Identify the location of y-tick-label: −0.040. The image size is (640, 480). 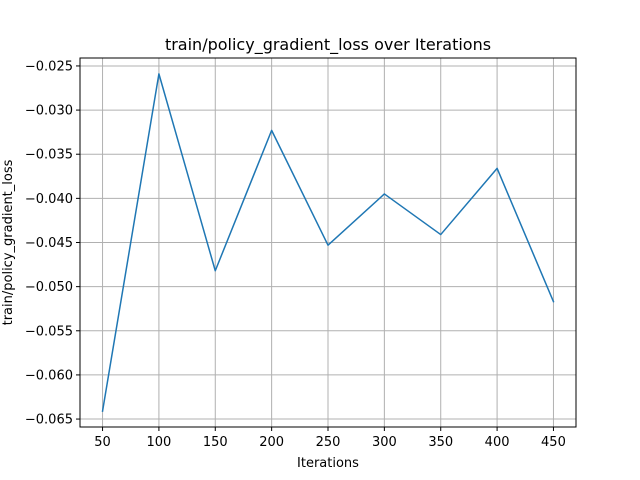
(49, 199).